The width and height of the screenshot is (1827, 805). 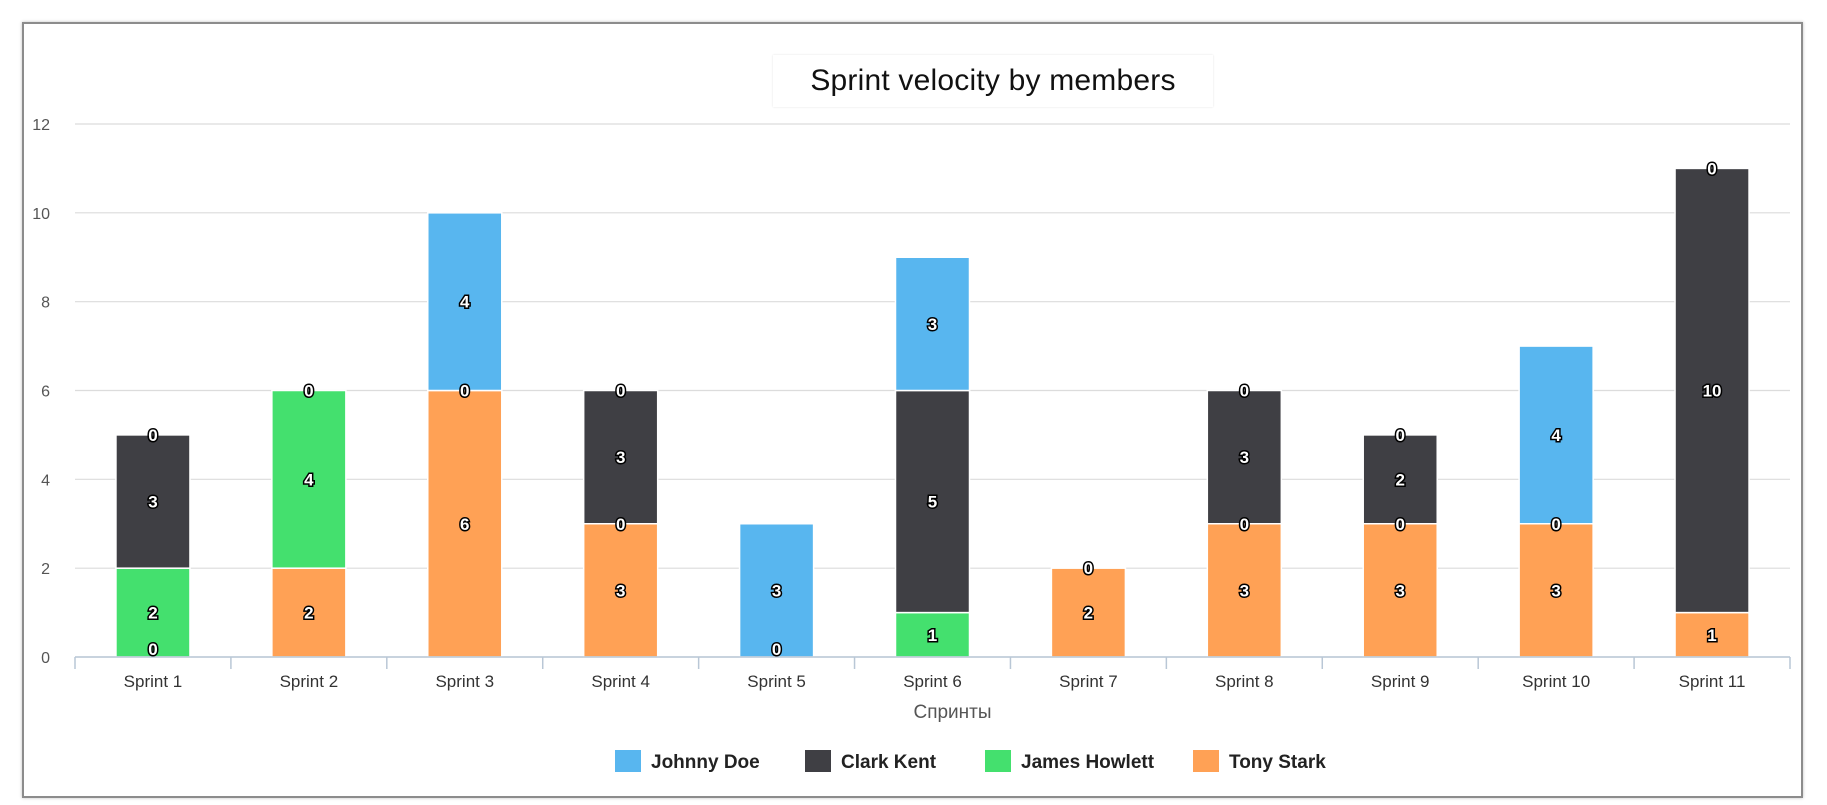 What do you see at coordinates (1400, 681) in the screenshot?
I see `x-tick-label: Sprint 9` at bounding box center [1400, 681].